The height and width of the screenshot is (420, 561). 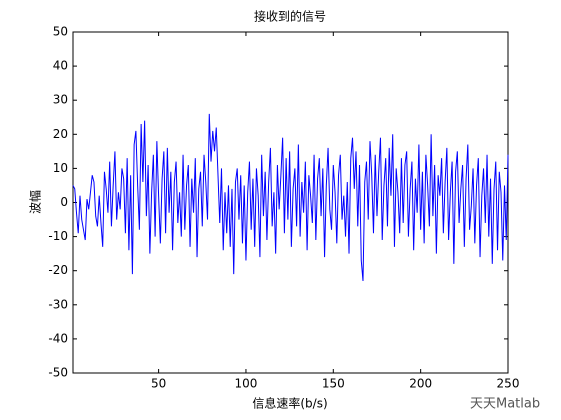 What do you see at coordinates (245, 384) in the screenshot?
I see `x-tick-label: 100` at bounding box center [245, 384].